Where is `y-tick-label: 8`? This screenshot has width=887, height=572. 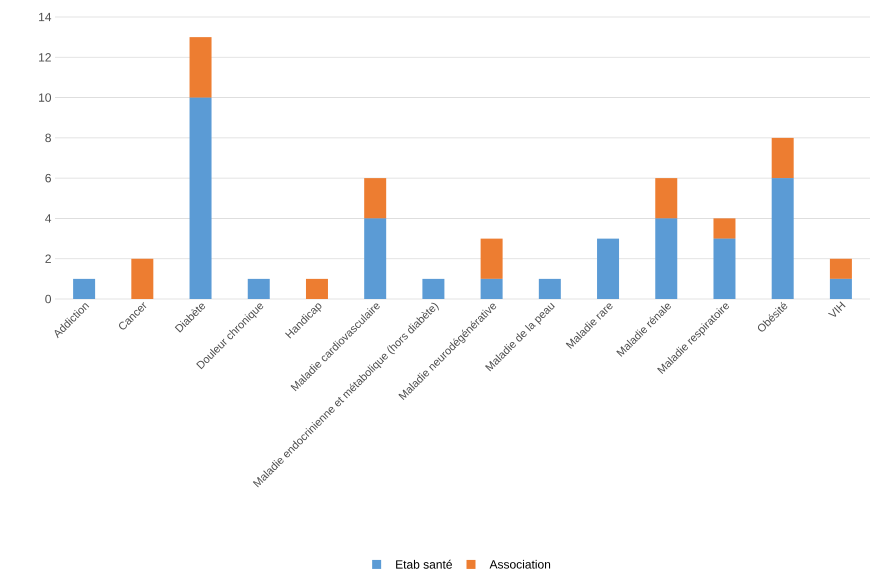
y-tick-label: 8 is located at coordinates (48, 138).